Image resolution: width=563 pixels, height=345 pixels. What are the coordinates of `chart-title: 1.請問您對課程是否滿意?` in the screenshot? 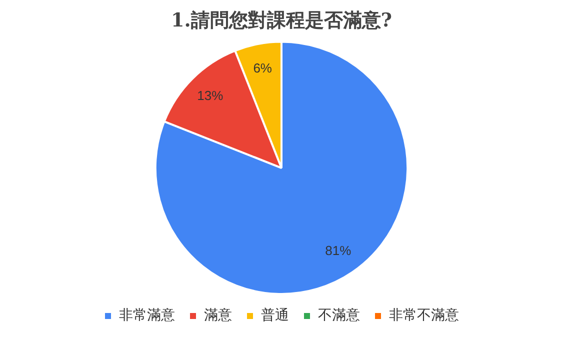 It's located at (281, 20).